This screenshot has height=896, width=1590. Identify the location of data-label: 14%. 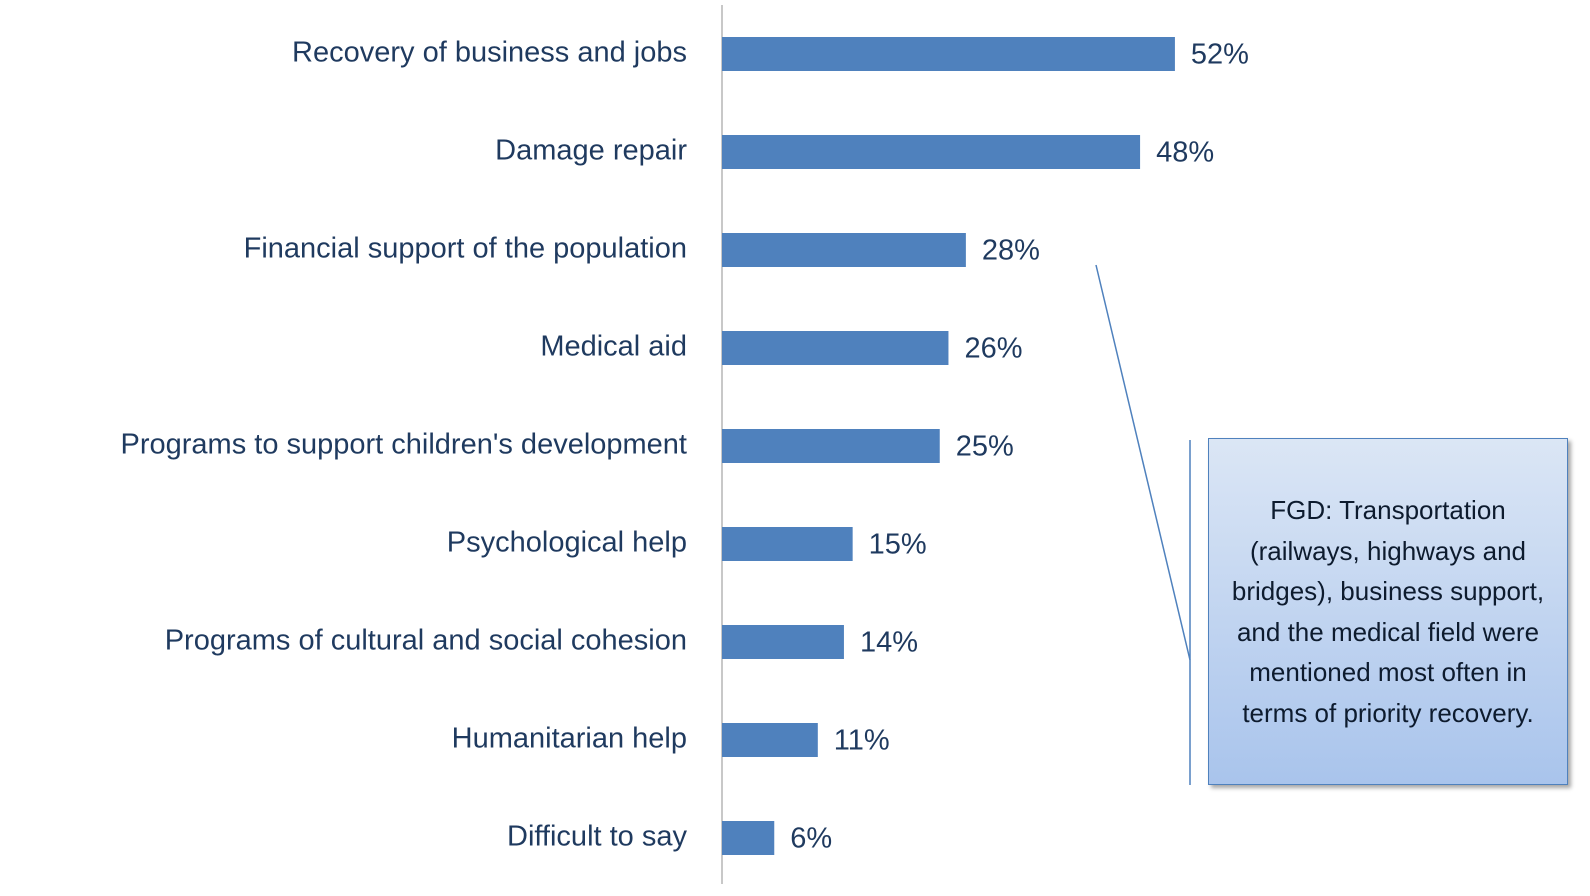
(889, 643).